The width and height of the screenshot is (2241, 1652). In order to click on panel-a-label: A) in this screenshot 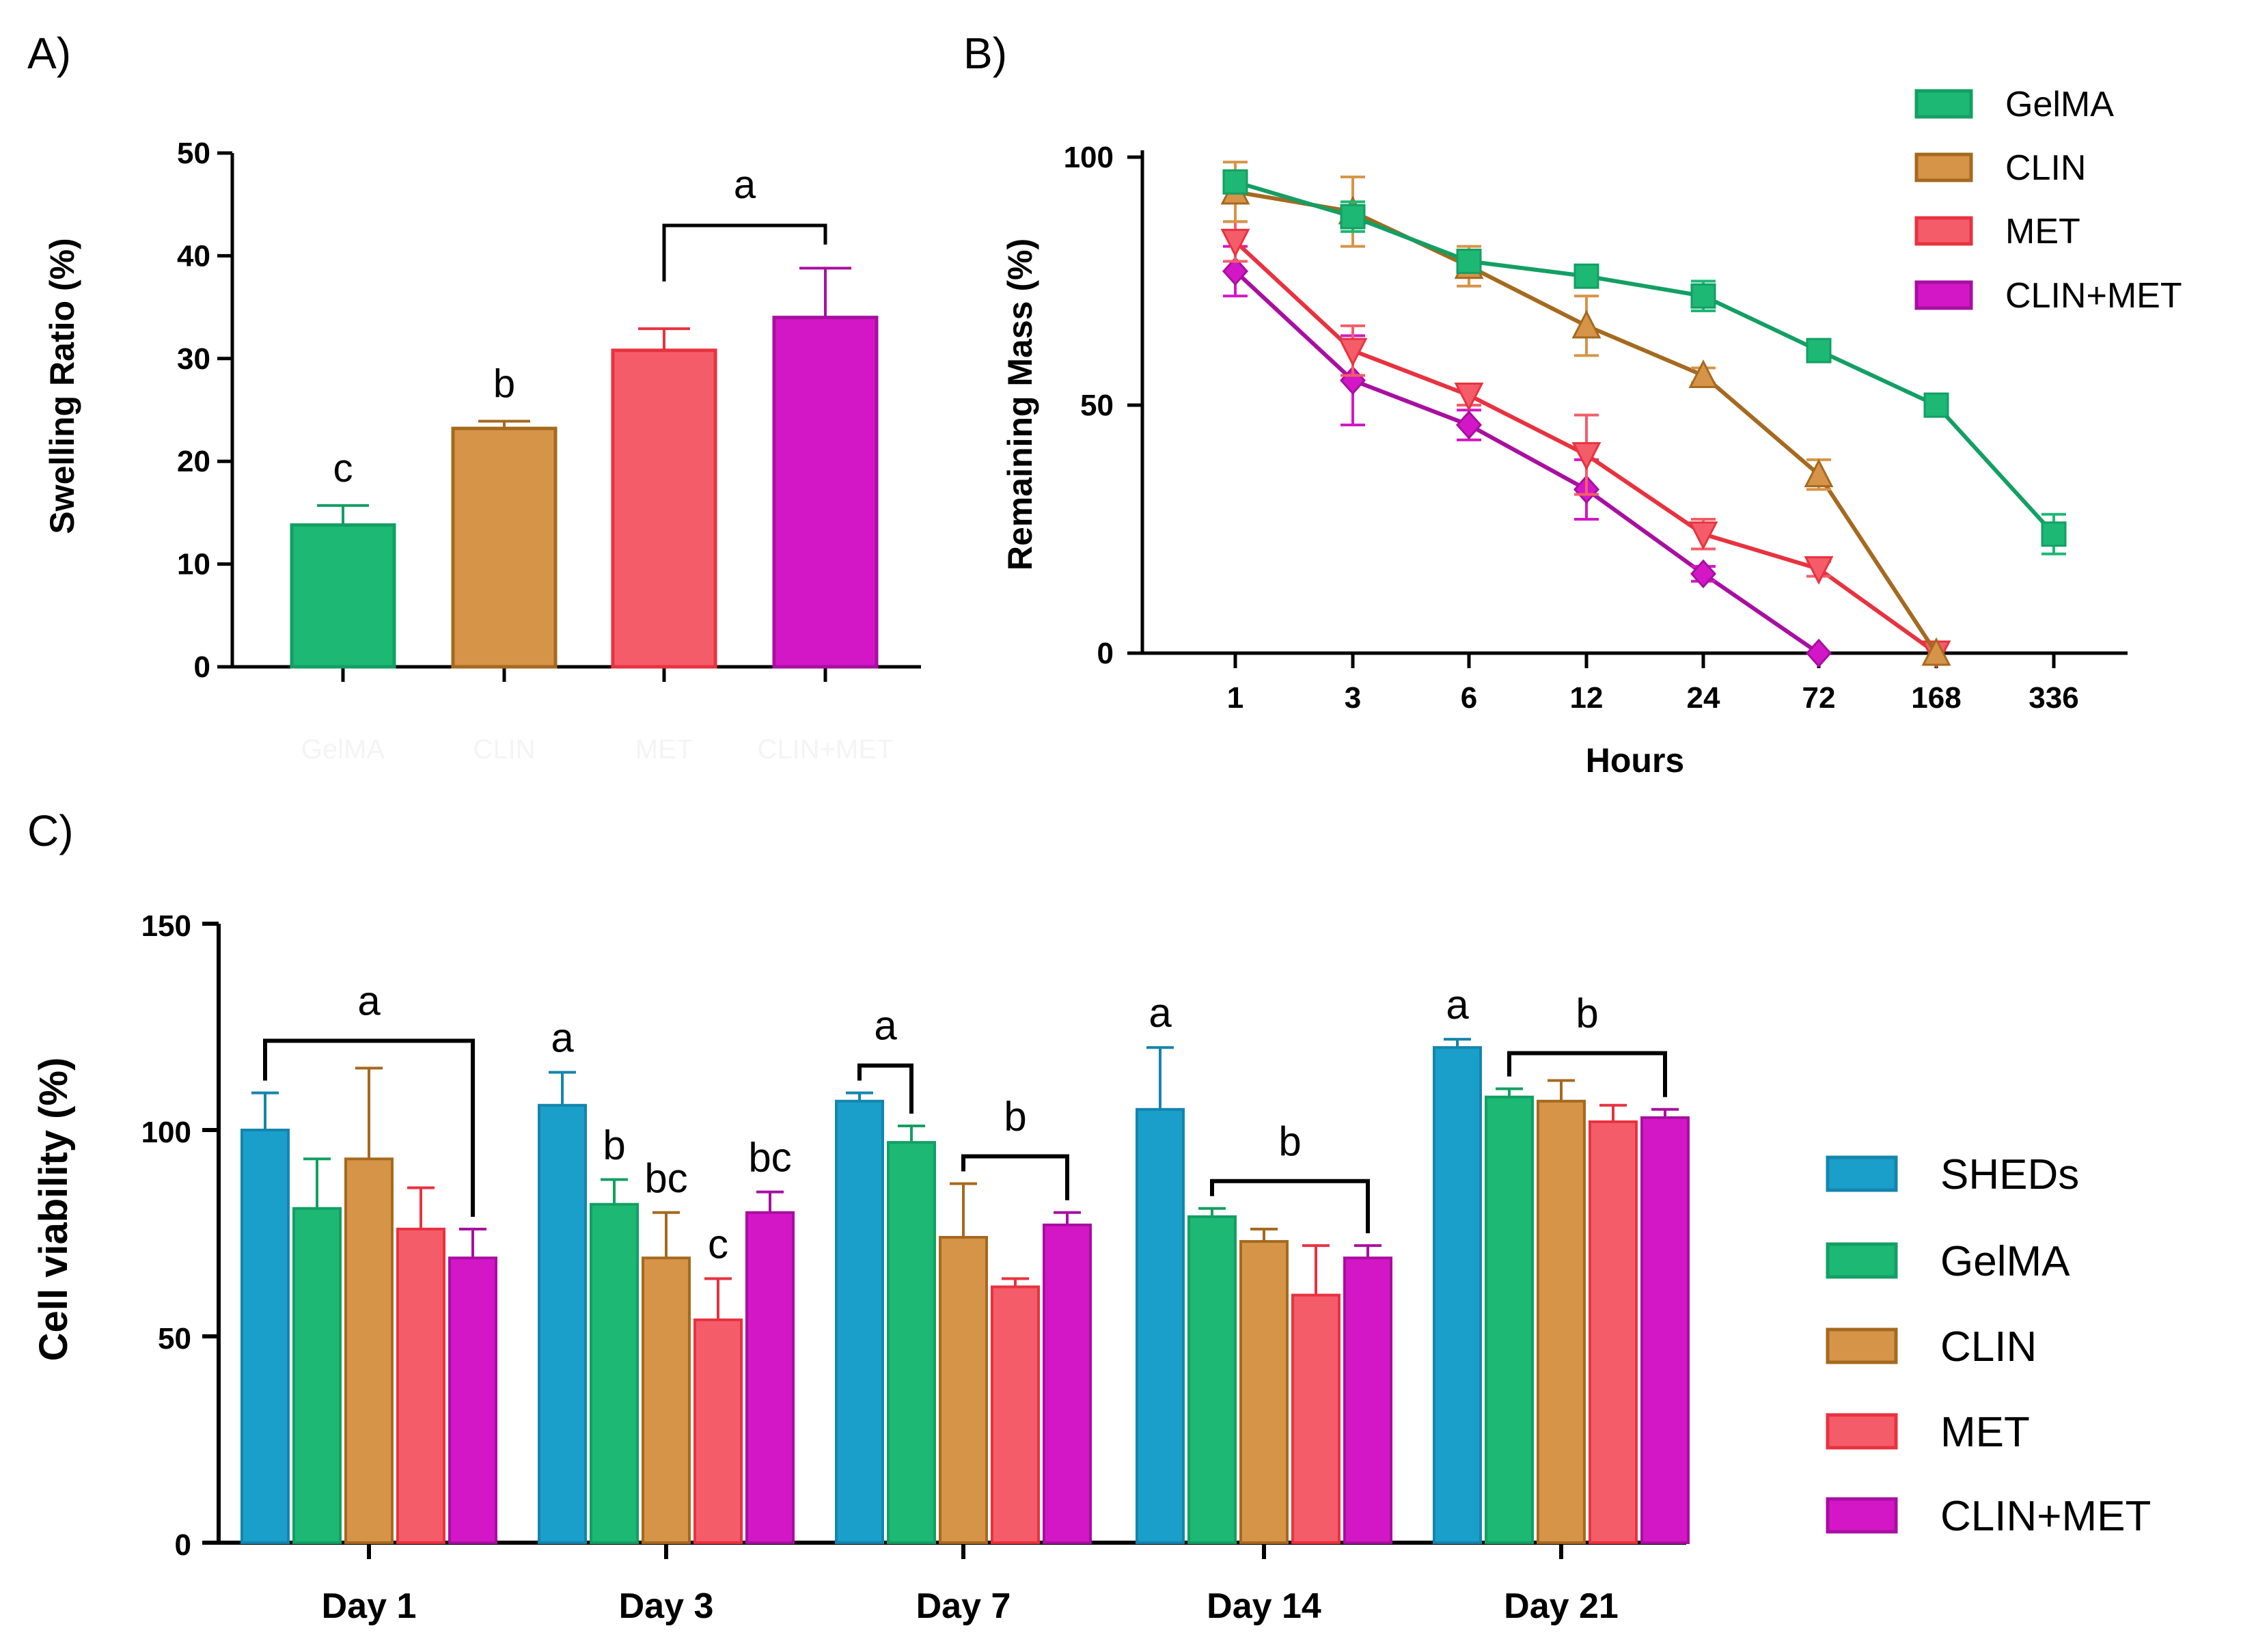, I will do `click(49, 54)`.